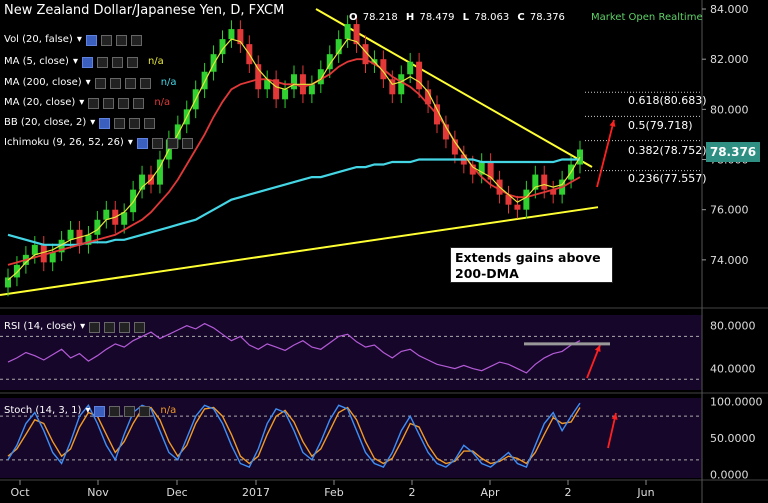 This screenshot has height=503, width=768. I want to click on indicator-vol: Vol (20, false) ▾, so click(73, 40).